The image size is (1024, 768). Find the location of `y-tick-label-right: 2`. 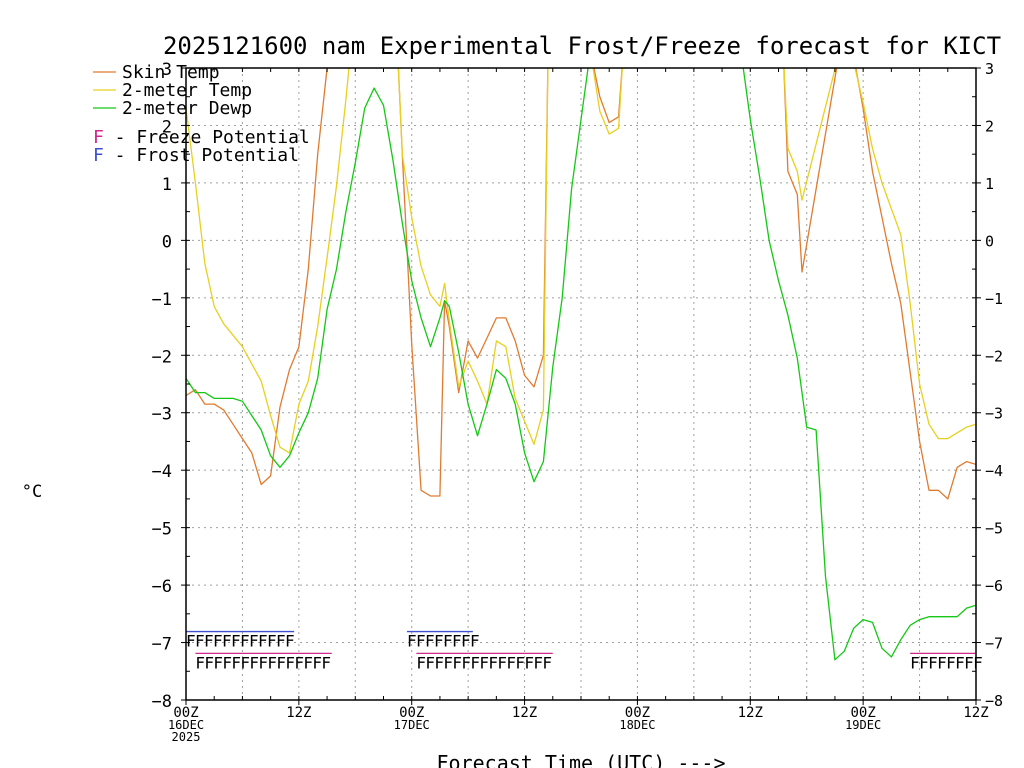

y-tick-label-right: 2 is located at coordinates (989, 126).